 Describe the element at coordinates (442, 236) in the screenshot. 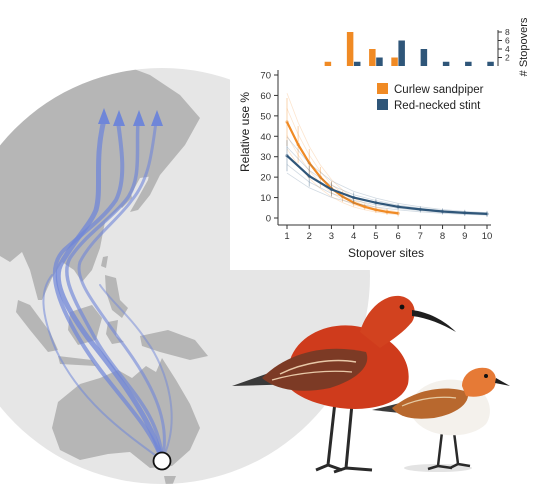

I see `x-tick-label: 8` at that location.